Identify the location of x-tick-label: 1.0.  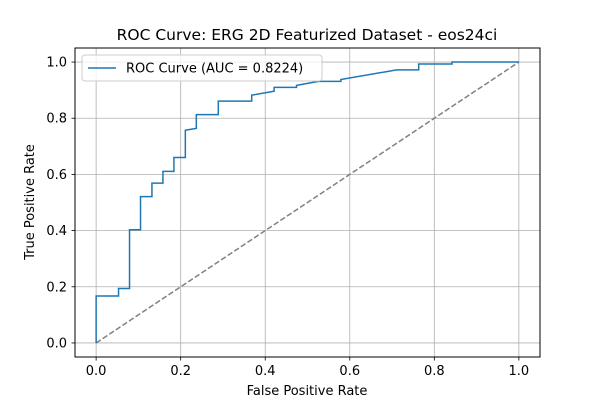
(519, 371).